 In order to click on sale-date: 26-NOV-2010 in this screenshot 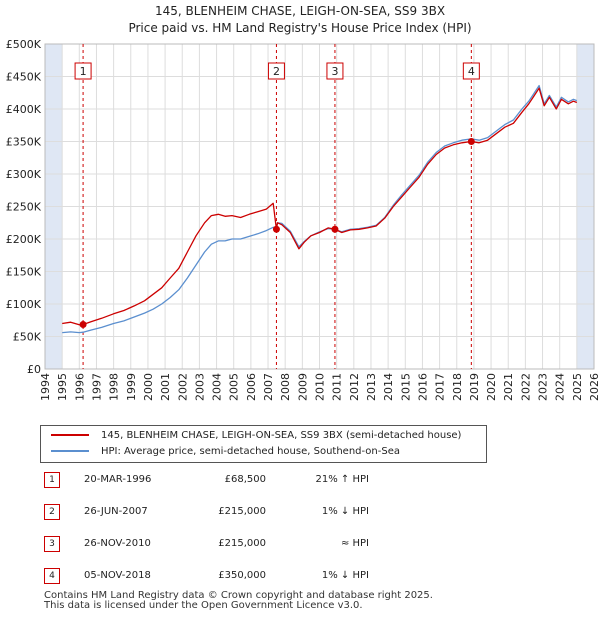, I will do `click(117, 543)`.